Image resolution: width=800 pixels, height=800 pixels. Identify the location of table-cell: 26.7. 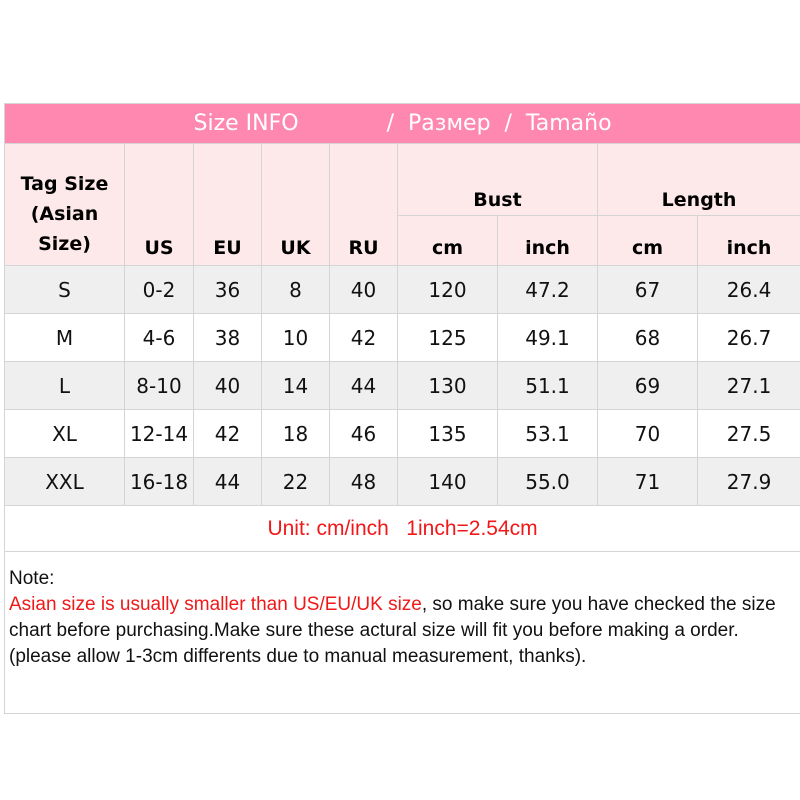
(748, 337).